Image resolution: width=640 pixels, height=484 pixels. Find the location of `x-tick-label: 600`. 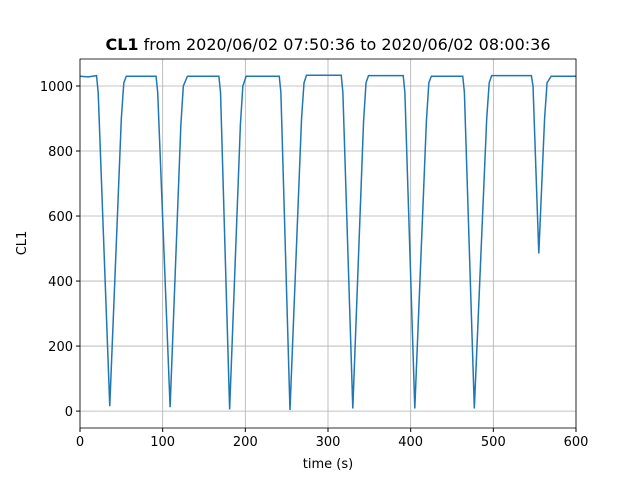

x-tick-label: 600 is located at coordinates (576, 442).